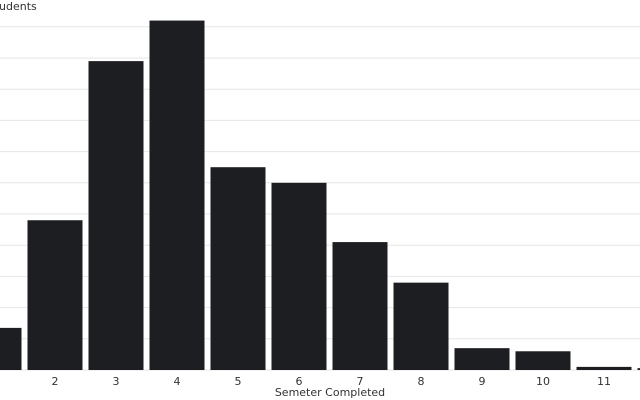 The image size is (640, 400). I want to click on x-tick-label: 7, so click(360, 381).